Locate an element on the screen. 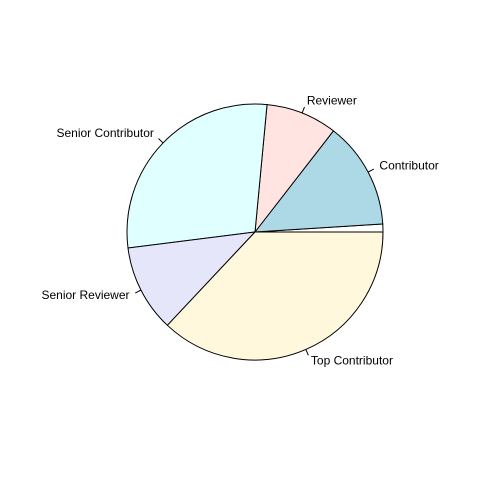 Image resolution: width=480 pixels, height=480 pixels. pie-slice-top-contributor is located at coordinates (275, 296).